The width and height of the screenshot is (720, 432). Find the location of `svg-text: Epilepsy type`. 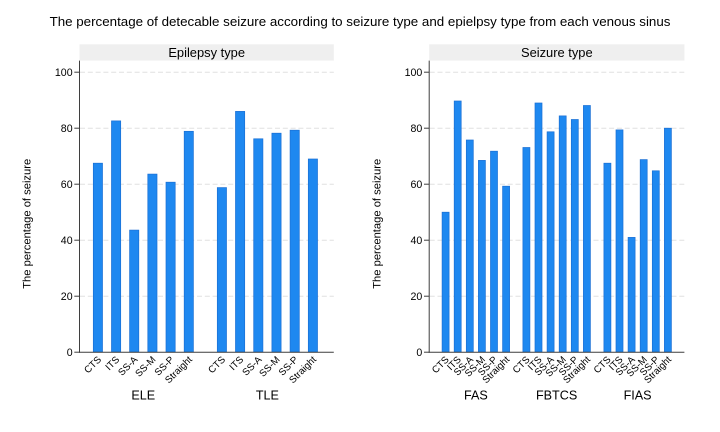

svg-text: Epilepsy type is located at coordinates (206, 52).